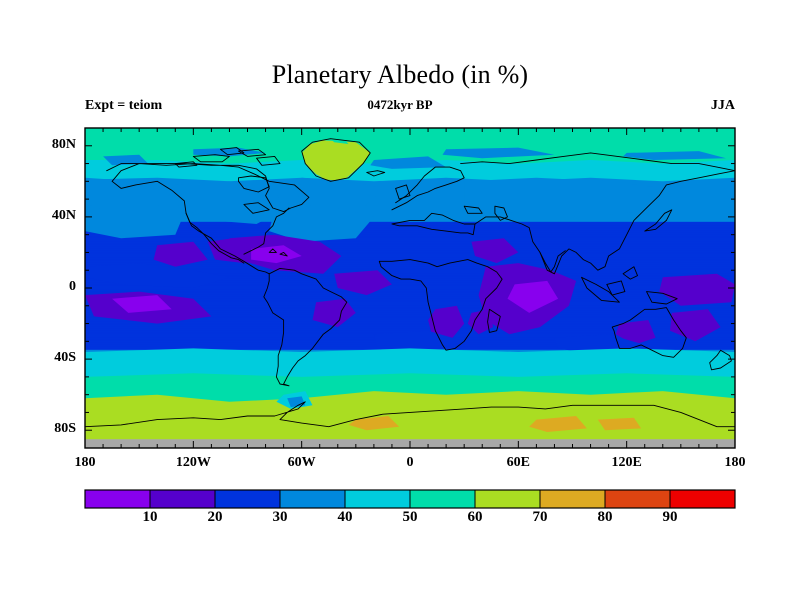 The image size is (800, 600). What do you see at coordinates (215, 517) in the screenshot?
I see `colorbar-tick-label: 20` at bounding box center [215, 517].